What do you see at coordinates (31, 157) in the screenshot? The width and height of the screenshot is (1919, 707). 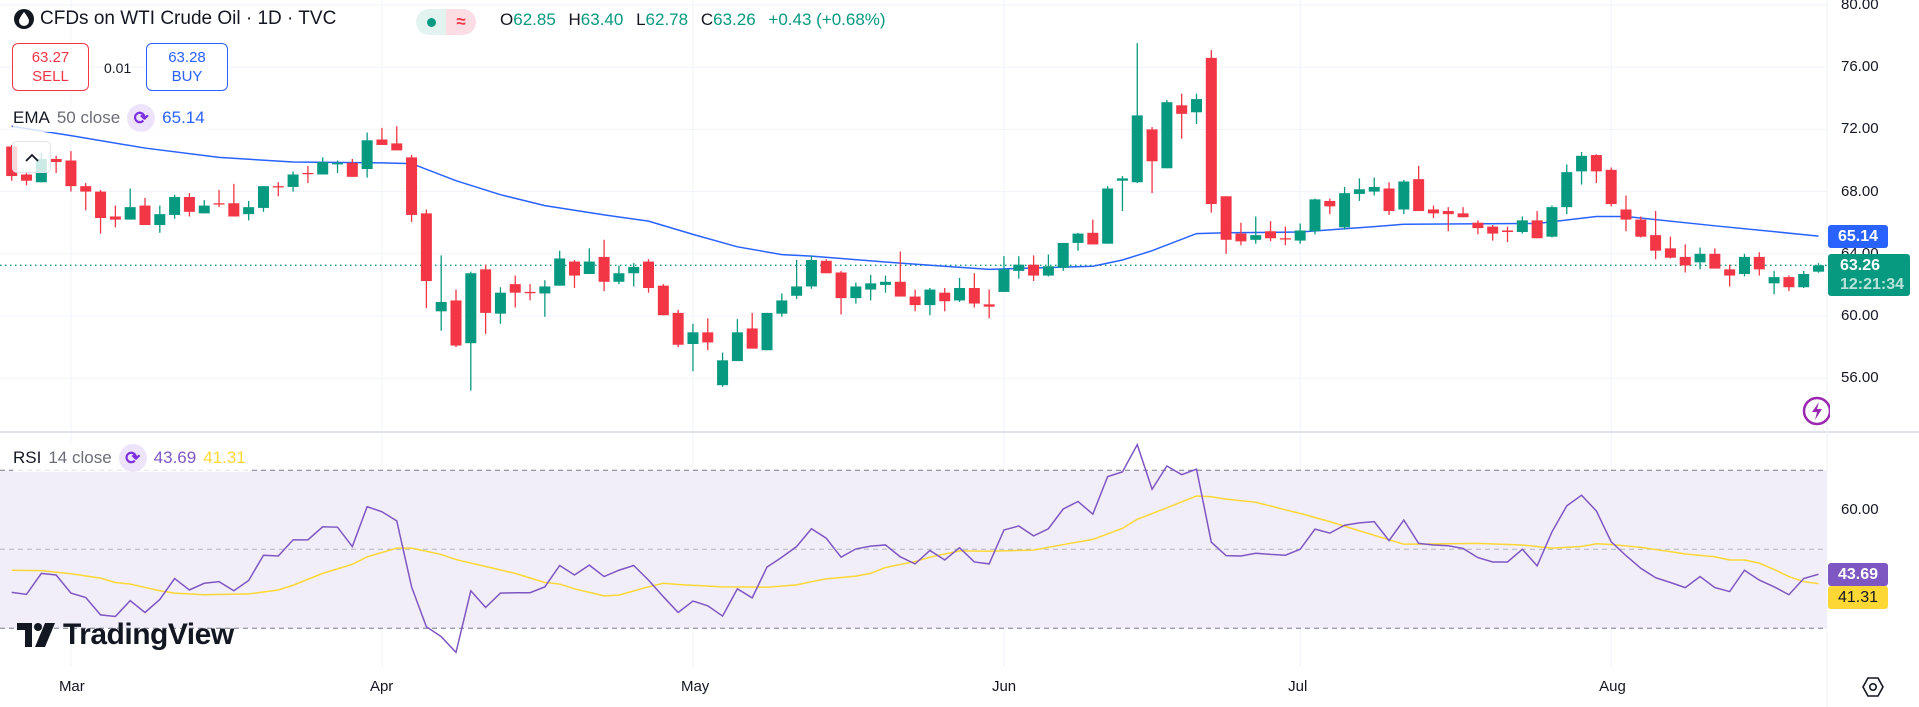 I see `collapse-legend-button` at bounding box center [31, 157].